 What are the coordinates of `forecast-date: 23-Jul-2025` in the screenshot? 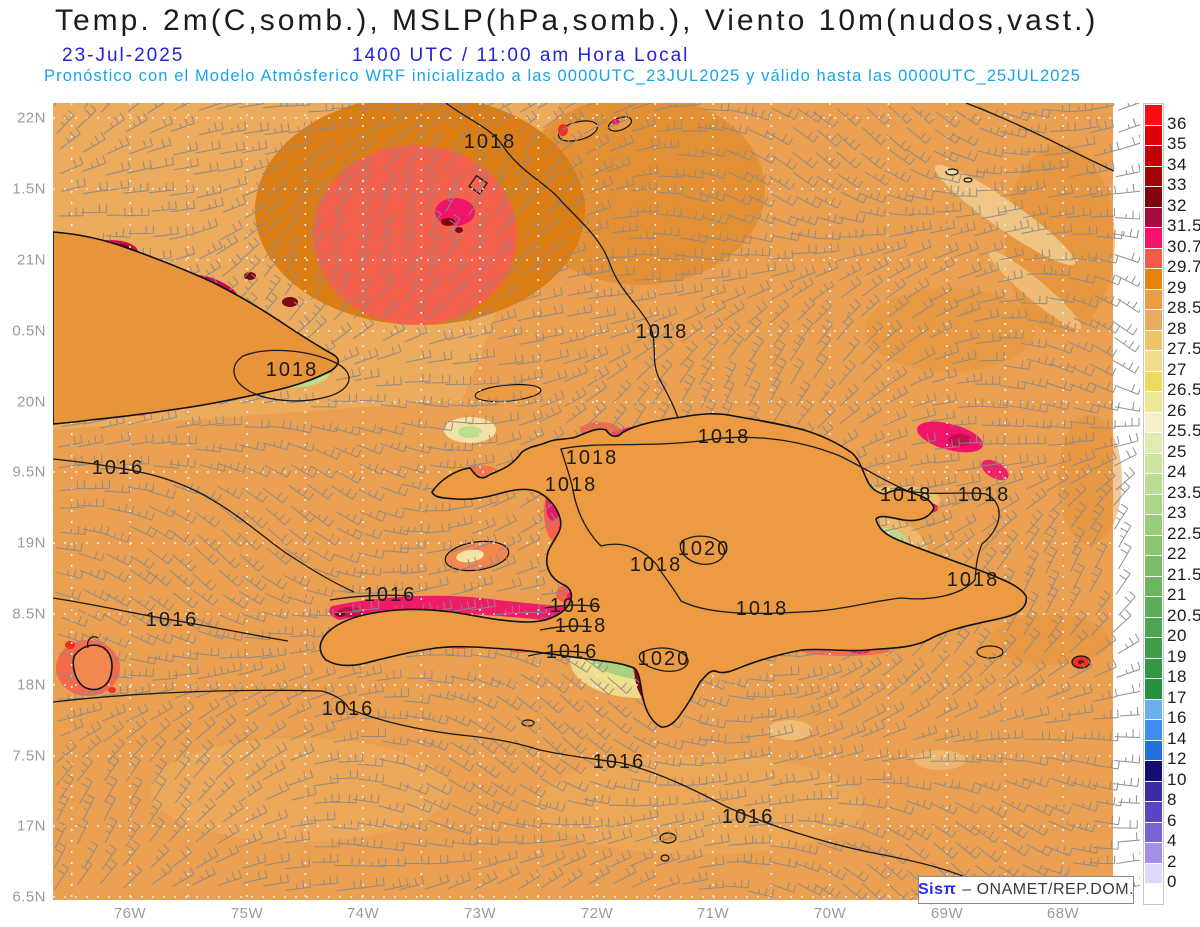 It's located at (123, 55).